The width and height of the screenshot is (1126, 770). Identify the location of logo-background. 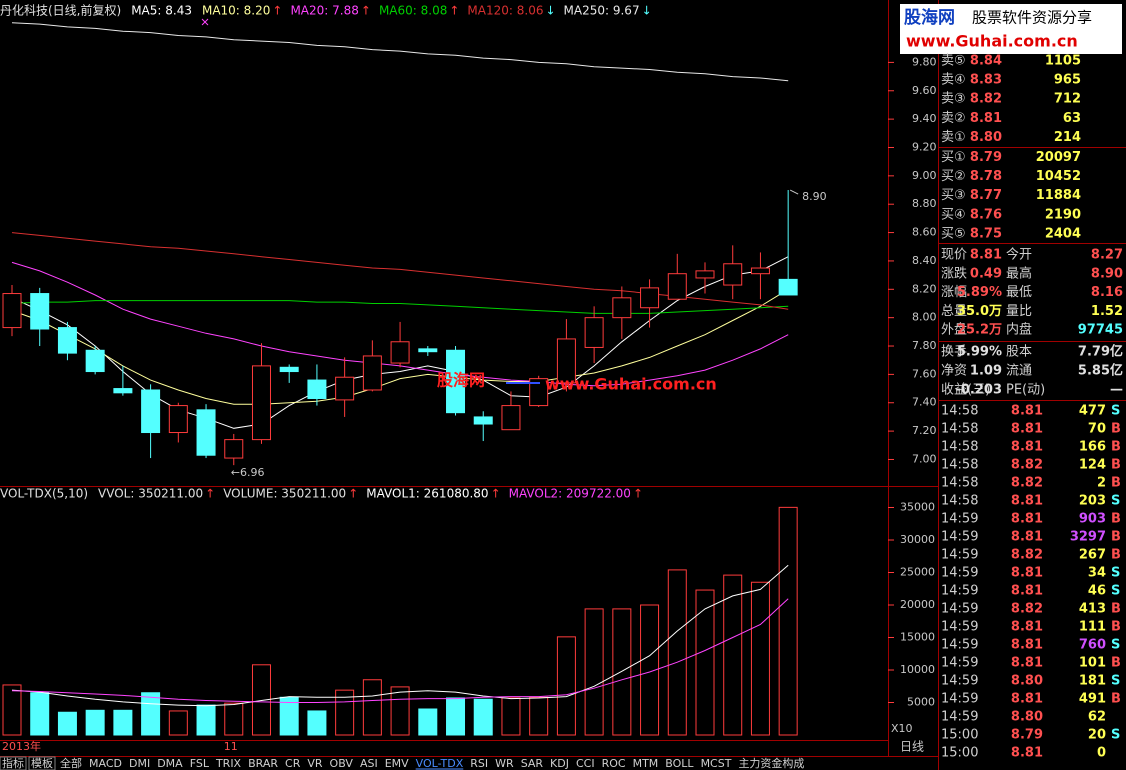
(1011, 29).